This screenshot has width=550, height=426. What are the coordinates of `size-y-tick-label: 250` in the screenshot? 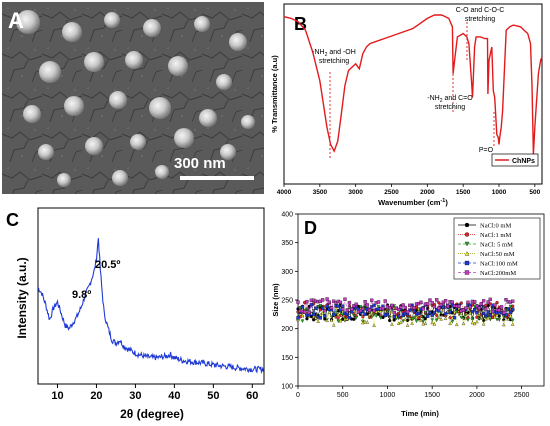 It's located at (287, 301).